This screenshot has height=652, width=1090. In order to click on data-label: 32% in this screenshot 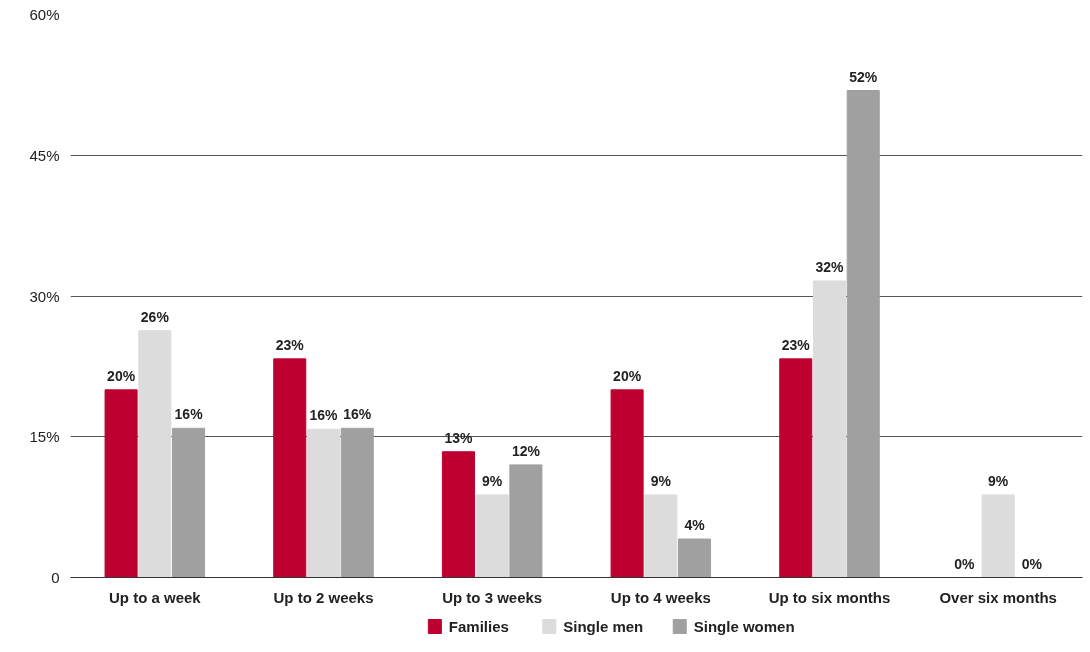, I will do `click(830, 266)`.